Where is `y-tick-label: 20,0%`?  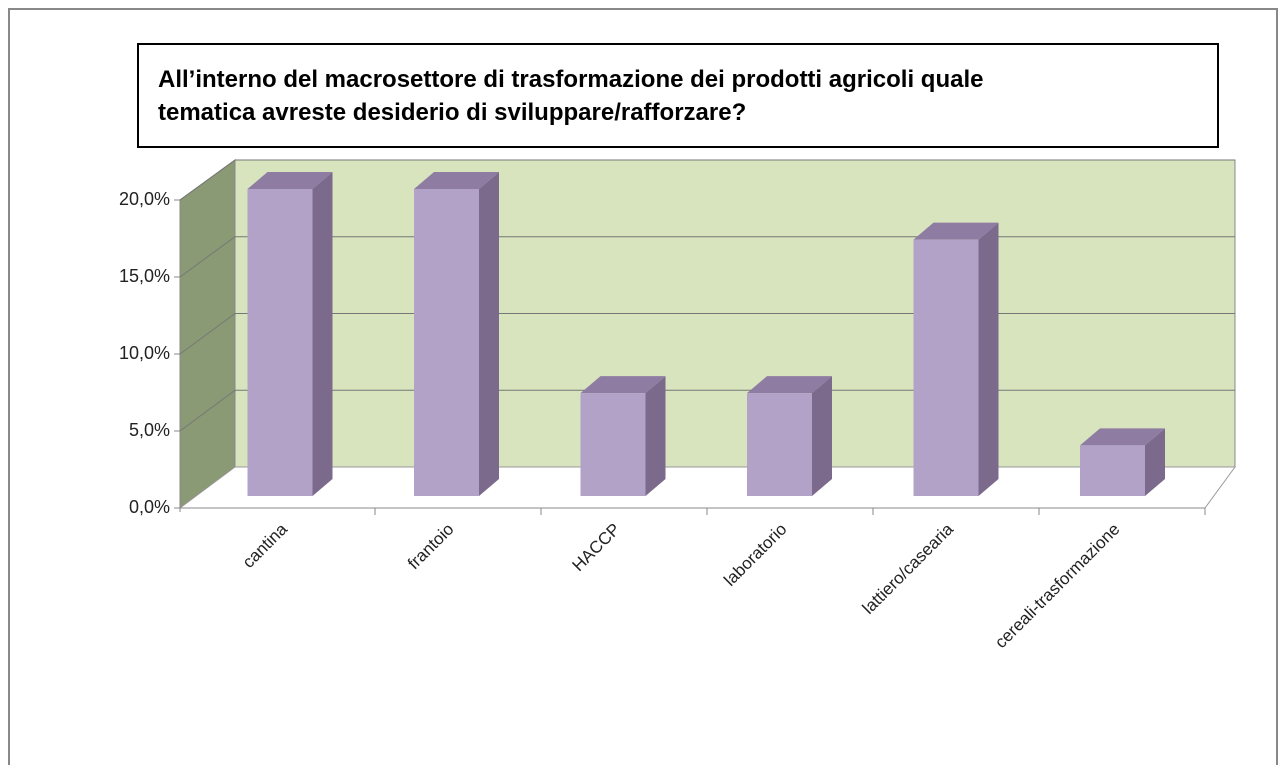
y-tick-label: 20,0% is located at coordinates (144, 199).